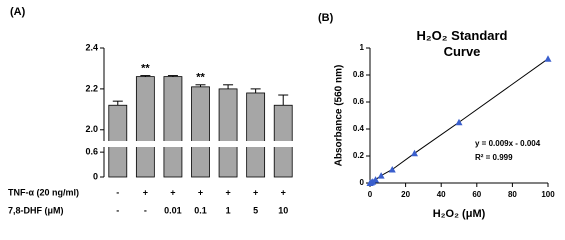 This screenshot has width=565, height=240. I want to click on chart-title: H₂O₂ Standard Curve, so click(462, 43).